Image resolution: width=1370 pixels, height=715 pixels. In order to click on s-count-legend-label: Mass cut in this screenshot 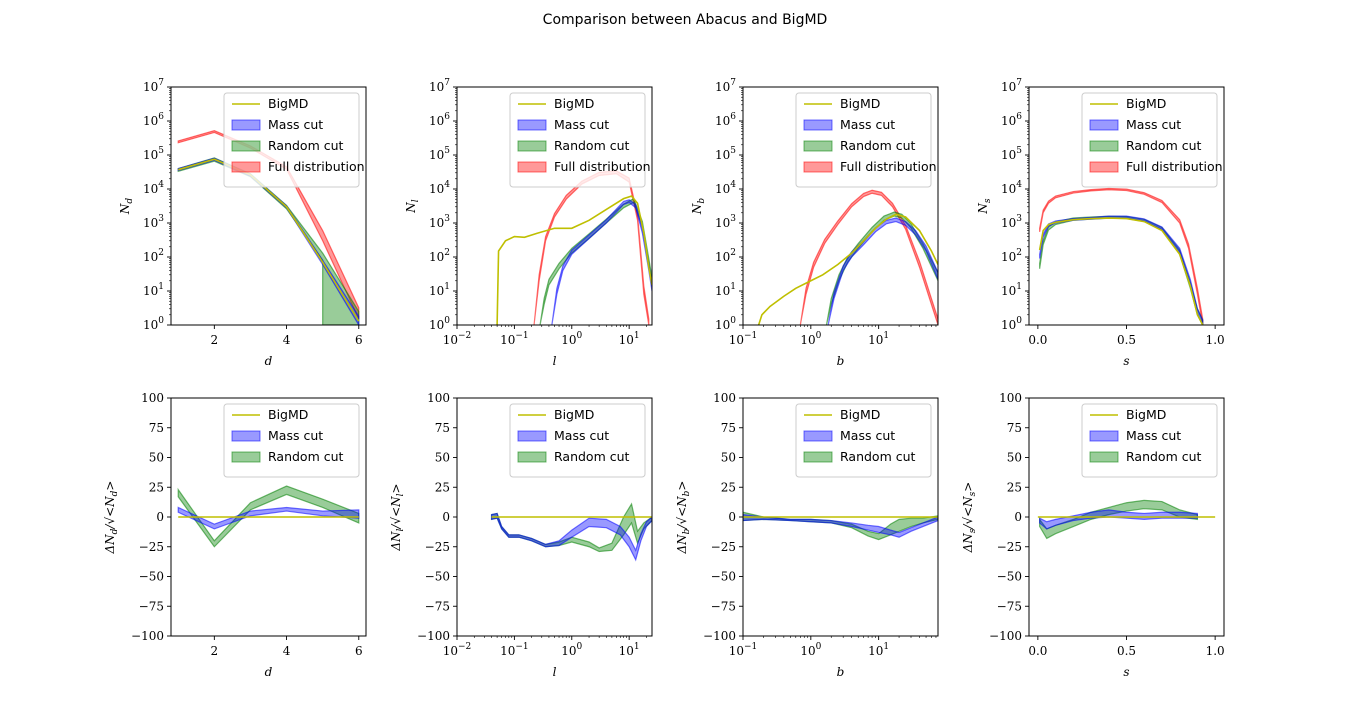, I will do `click(1153, 124)`.